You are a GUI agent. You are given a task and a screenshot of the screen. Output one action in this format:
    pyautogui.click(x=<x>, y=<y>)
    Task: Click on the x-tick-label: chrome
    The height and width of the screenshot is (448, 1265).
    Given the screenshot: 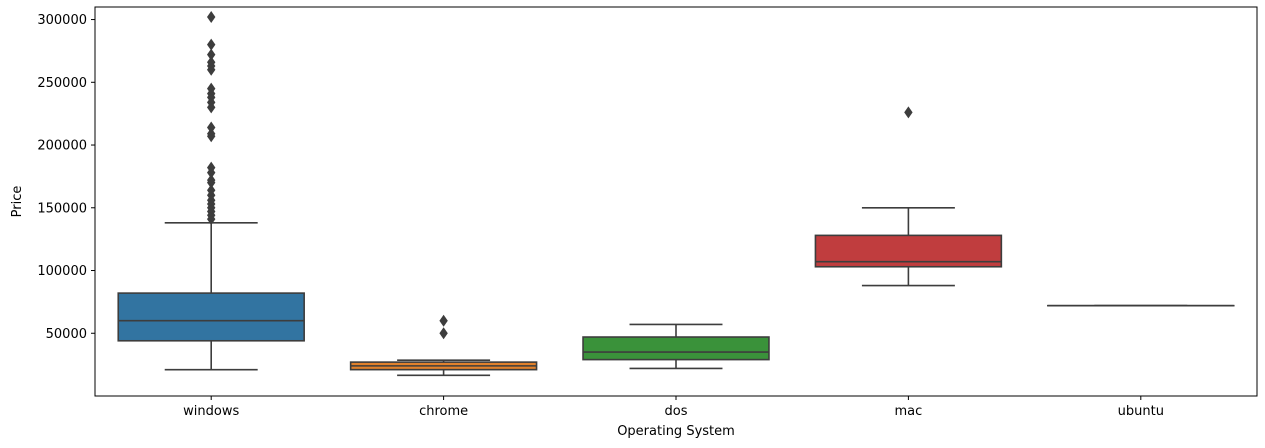 What is the action you would take?
    pyautogui.click(x=443, y=411)
    